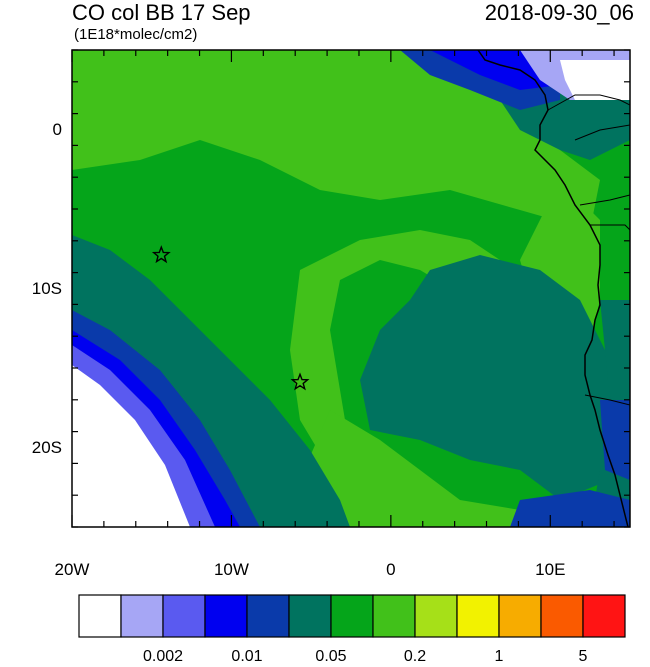 The image size is (650, 667). Describe the element at coordinates (46, 288) in the screenshot. I see `y-tick-label: 10S` at that location.